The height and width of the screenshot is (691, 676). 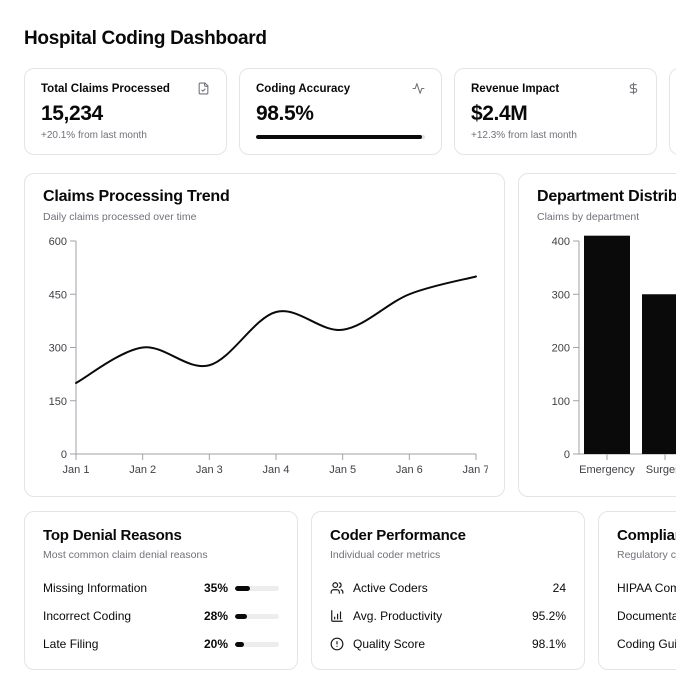 What do you see at coordinates (125, 555) in the screenshot?
I see `card-subtitle: Most common claim denial reasons` at bounding box center [125, 555].